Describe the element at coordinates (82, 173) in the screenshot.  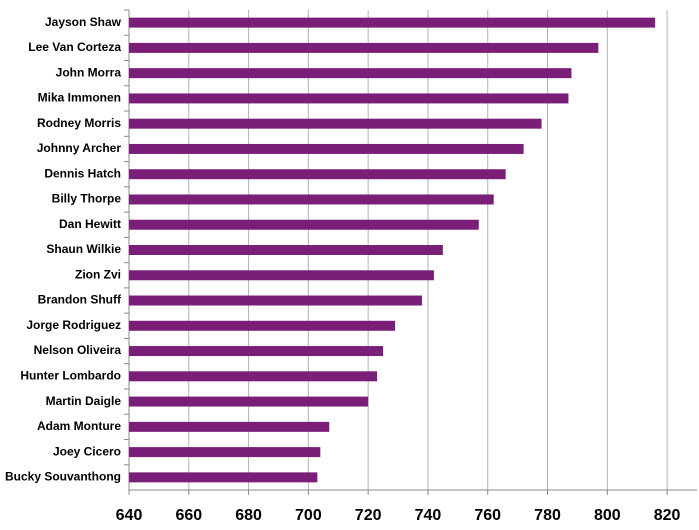
I see `y-tick-label: Dennis Hatch` at that location.